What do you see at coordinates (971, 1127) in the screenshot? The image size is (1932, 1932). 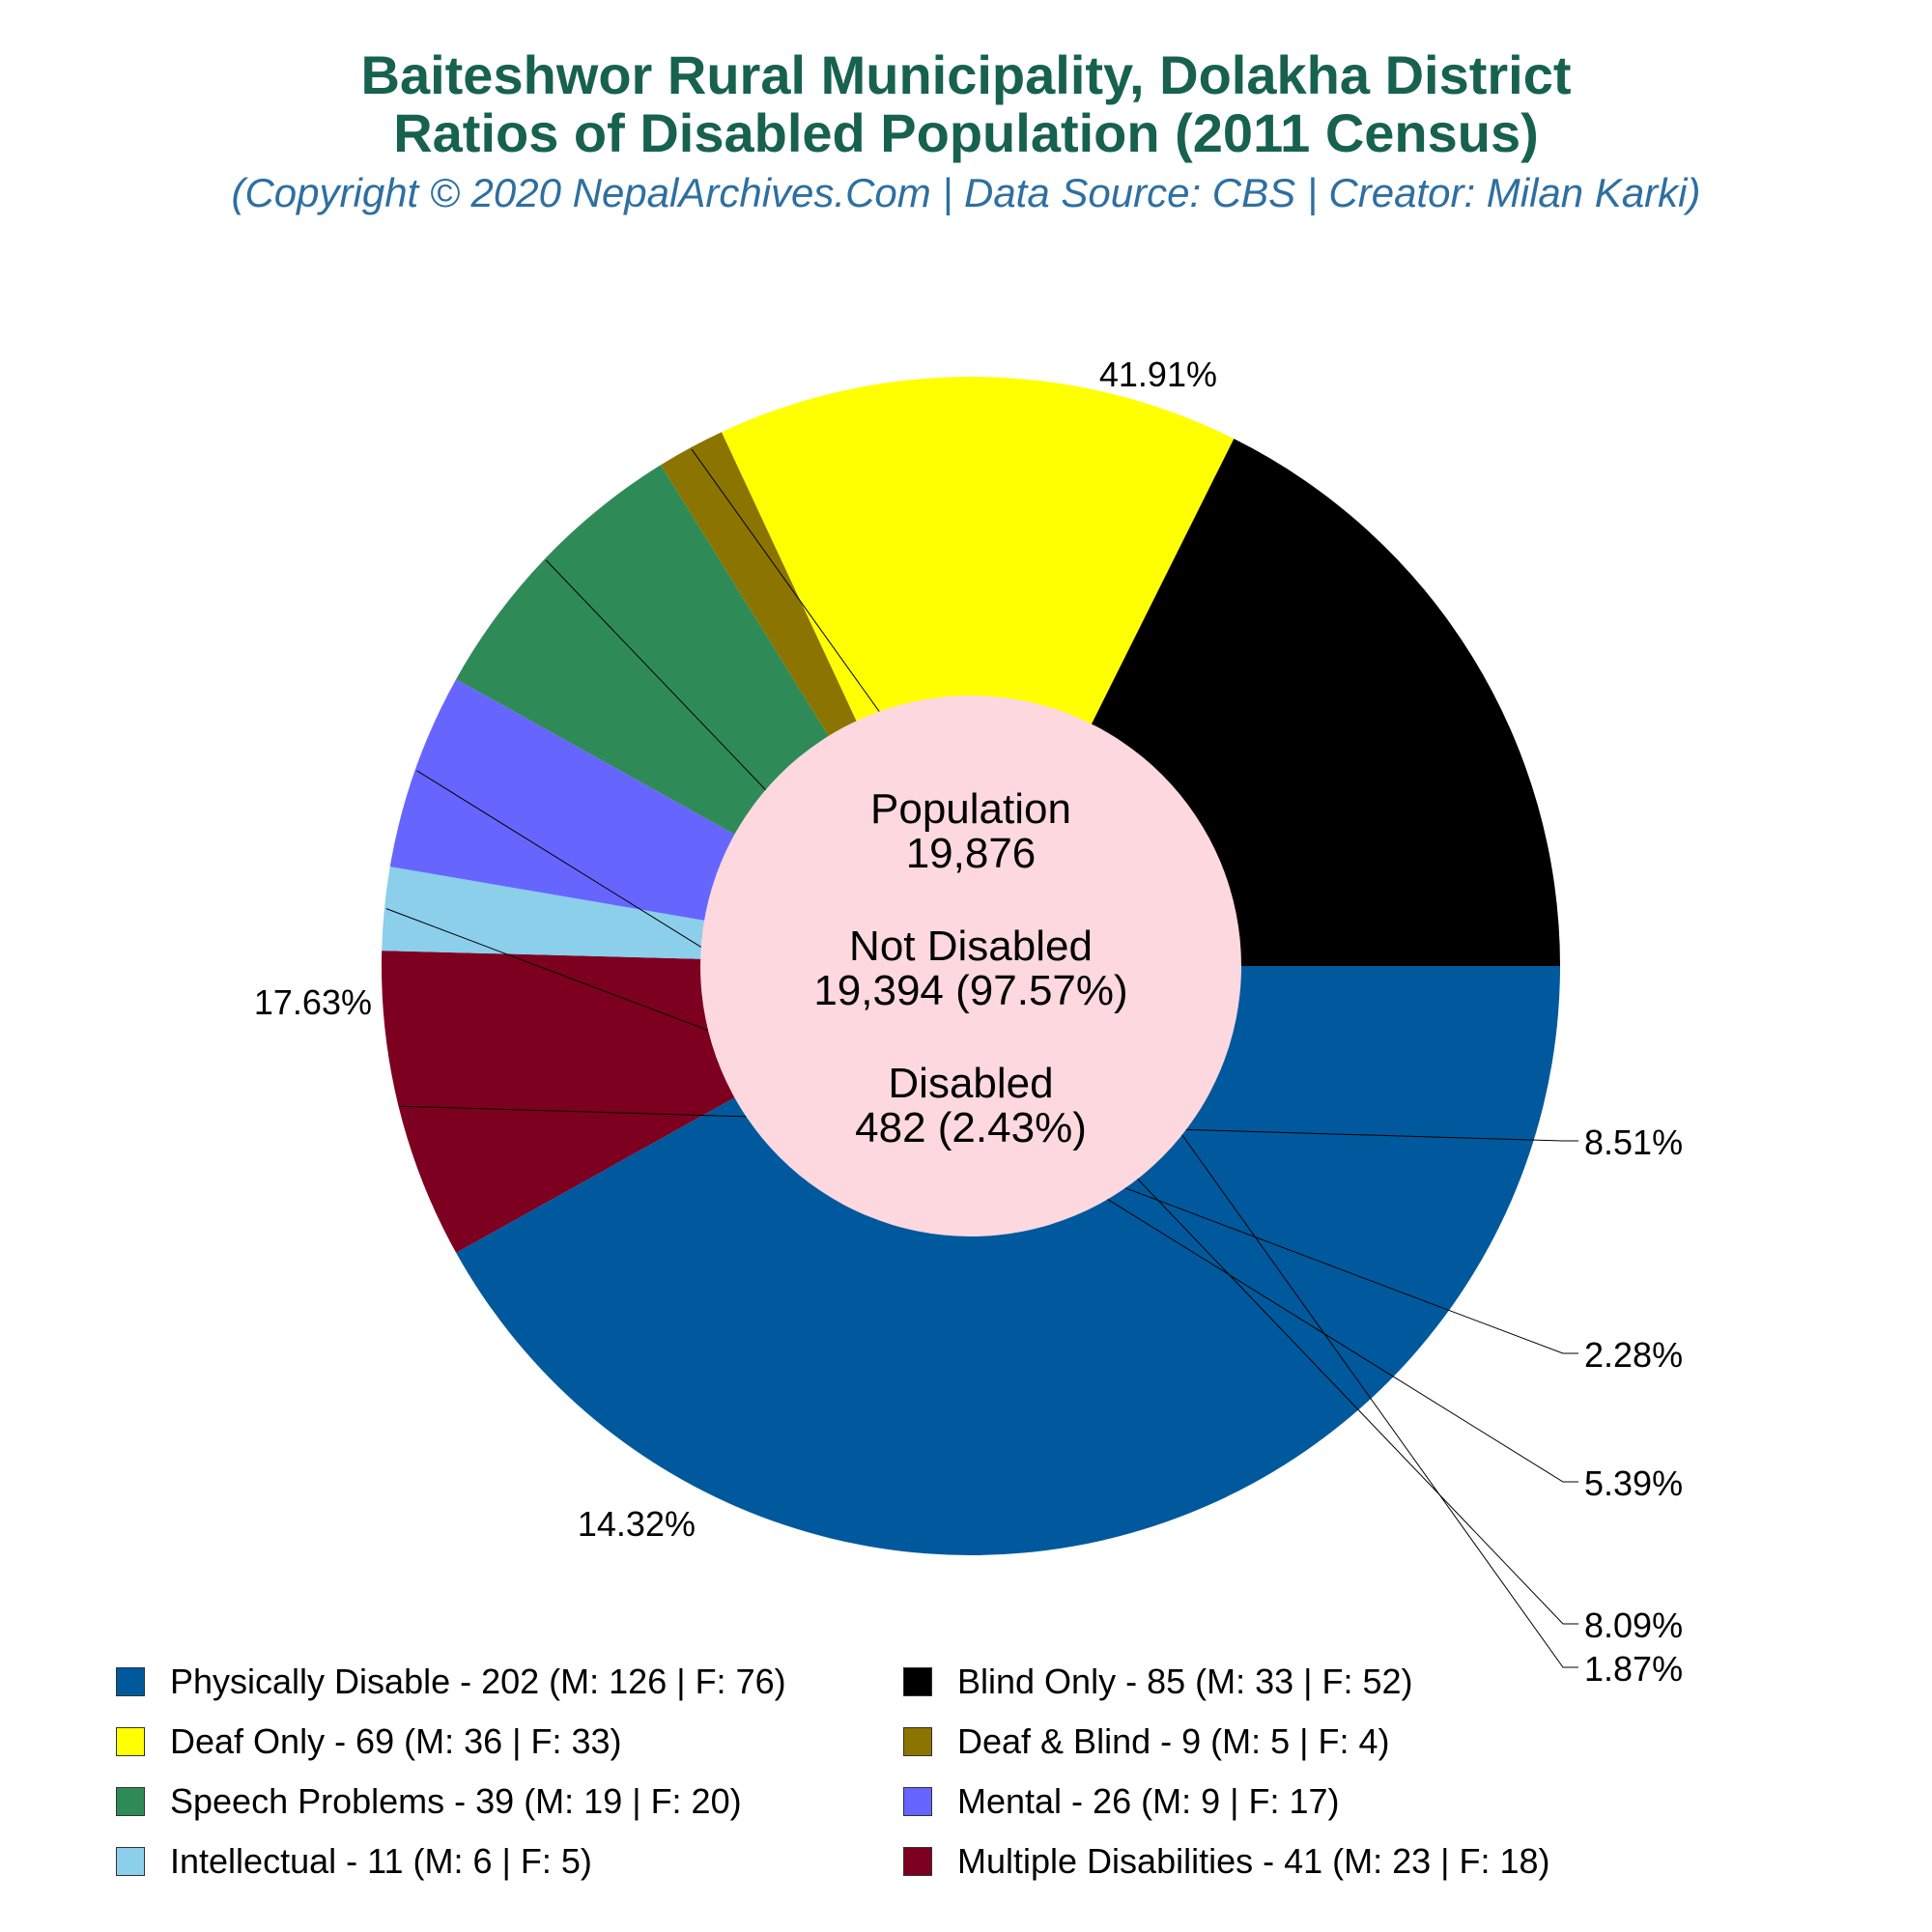 I see `center-disabled-value: 482 (2.43%)` at bounding box center [971, 1127].